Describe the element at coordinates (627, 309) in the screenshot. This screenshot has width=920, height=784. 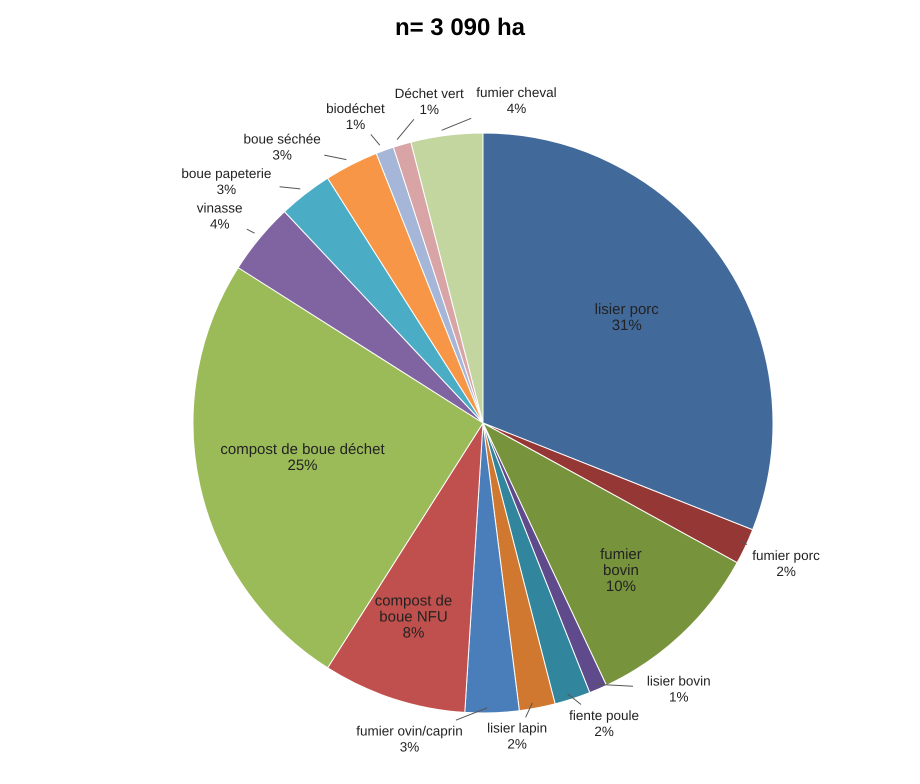
I see `slice-label: lisier porc` at that location.